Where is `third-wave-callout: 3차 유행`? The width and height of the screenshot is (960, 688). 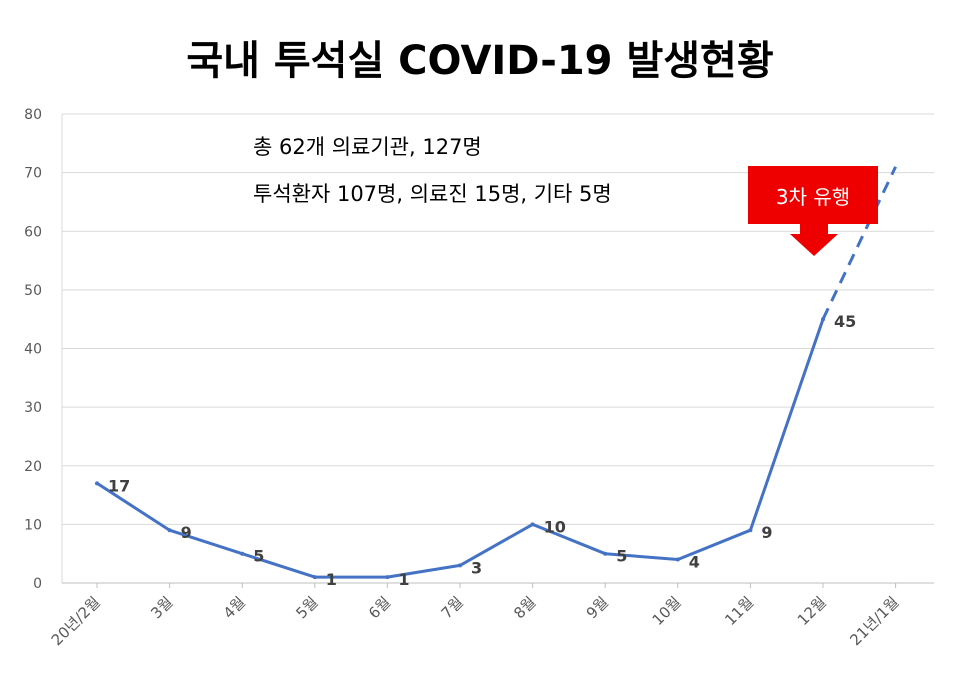 third-wave-callout: 3차 유행 is located at coordinates (813, 195).